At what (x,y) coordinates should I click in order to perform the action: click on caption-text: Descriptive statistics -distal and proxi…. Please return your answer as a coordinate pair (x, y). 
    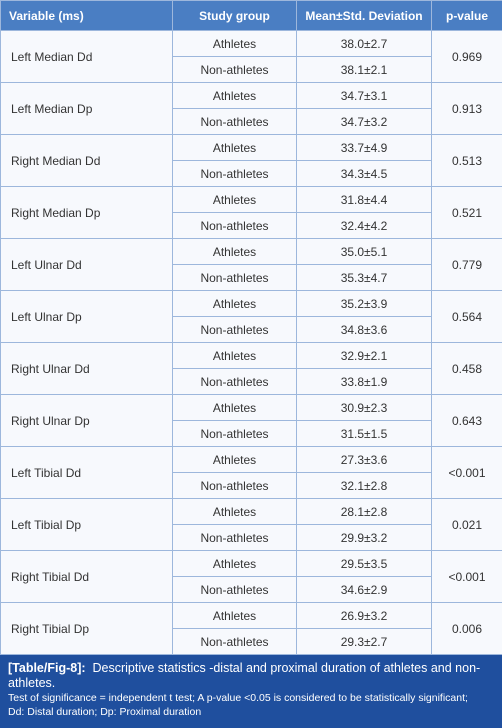
    Looking at the image, I should click on (244, 675).